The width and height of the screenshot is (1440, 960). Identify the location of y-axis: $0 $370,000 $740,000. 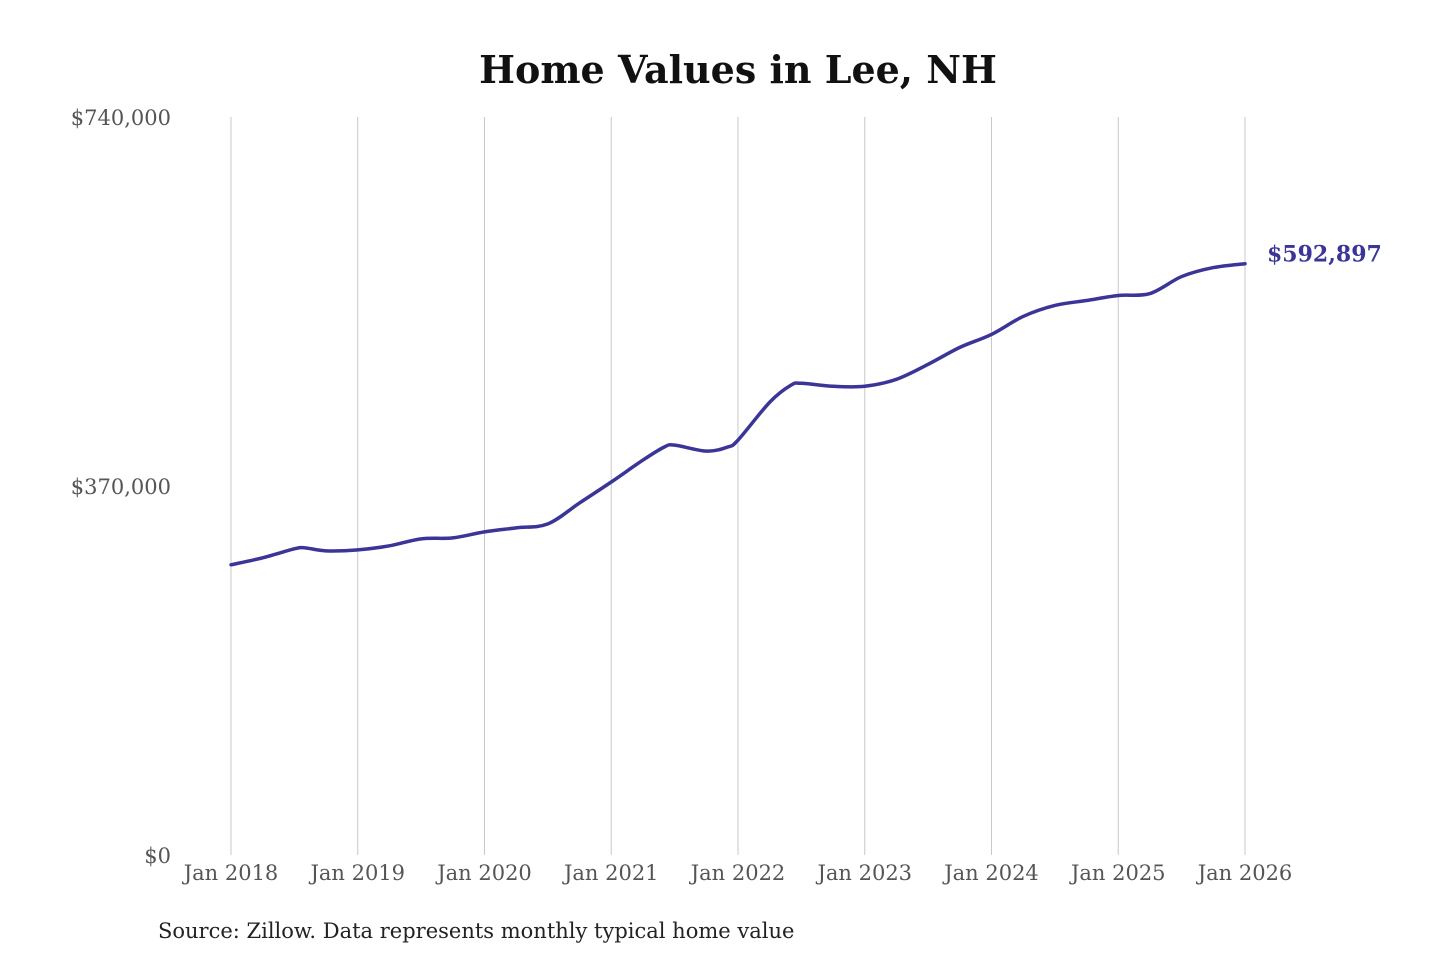
(121, 487).